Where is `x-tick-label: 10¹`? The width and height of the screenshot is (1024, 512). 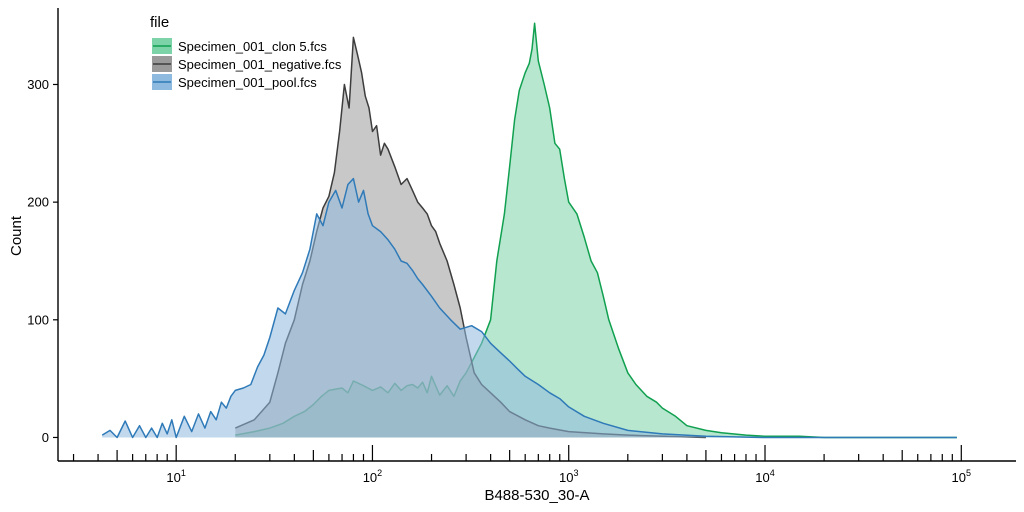 x-tick-label: 10¹ is located at coordinates (175, 476).